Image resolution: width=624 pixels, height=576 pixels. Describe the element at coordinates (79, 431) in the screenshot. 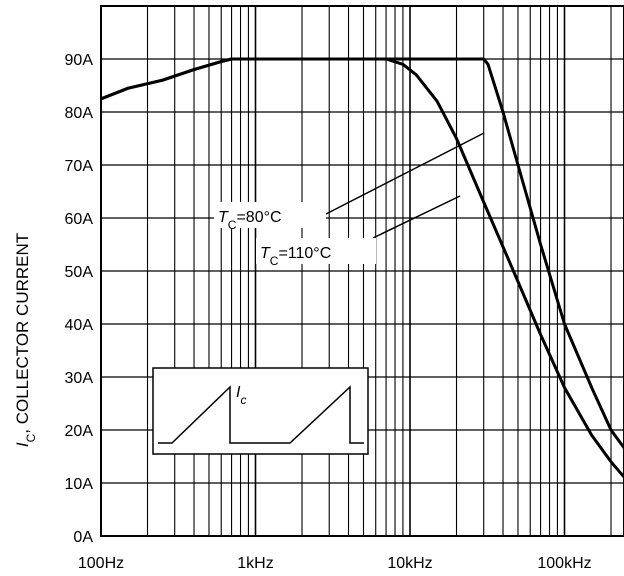

I see `y-tick-label: 20A` at that location.